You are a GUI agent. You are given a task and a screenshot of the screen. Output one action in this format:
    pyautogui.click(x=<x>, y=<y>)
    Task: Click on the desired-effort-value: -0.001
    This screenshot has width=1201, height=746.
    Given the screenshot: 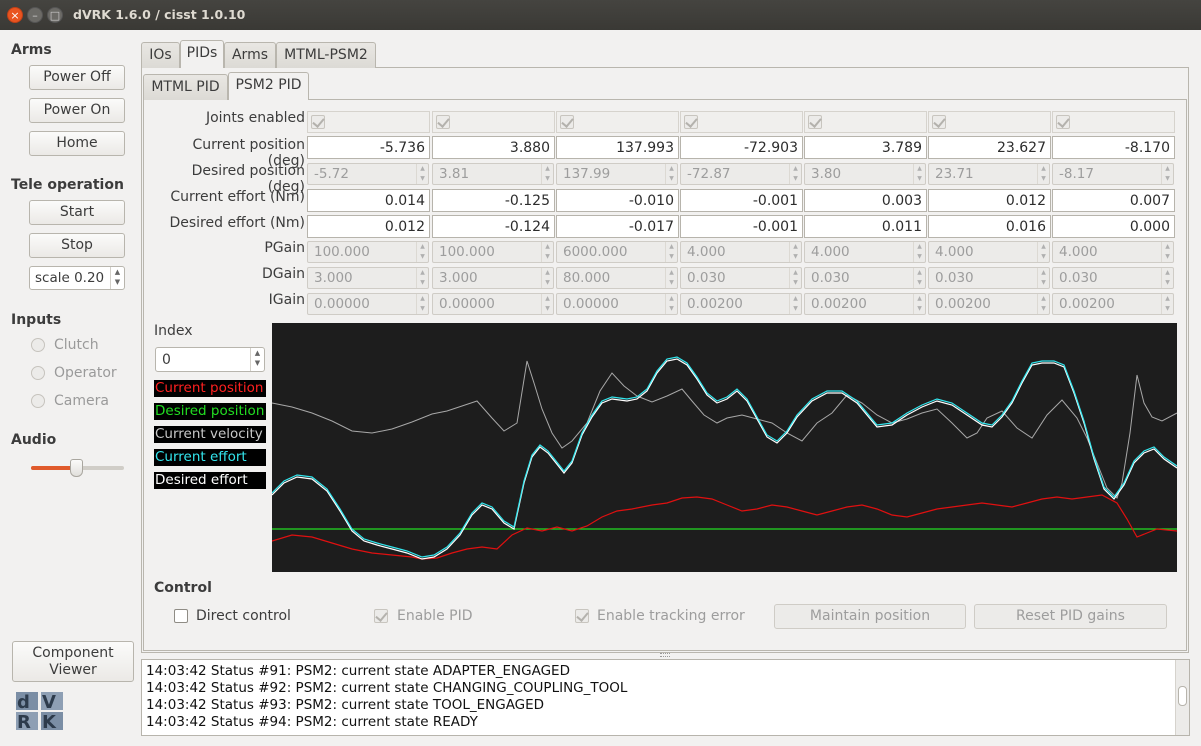 What is the action you would take?
    pyautogui.click(x=775, y=227)
    